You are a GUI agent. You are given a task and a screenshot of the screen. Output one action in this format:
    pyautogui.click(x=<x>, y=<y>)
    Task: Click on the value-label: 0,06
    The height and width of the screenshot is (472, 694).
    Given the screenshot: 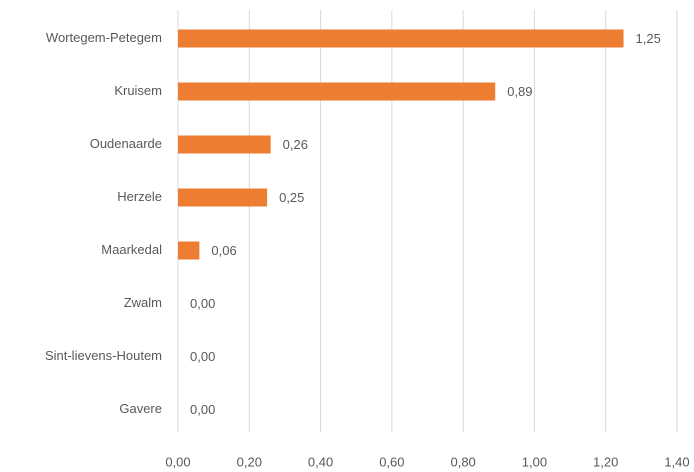 What is the action you would take?
    pyautogui.click(x=223, y=250)
    